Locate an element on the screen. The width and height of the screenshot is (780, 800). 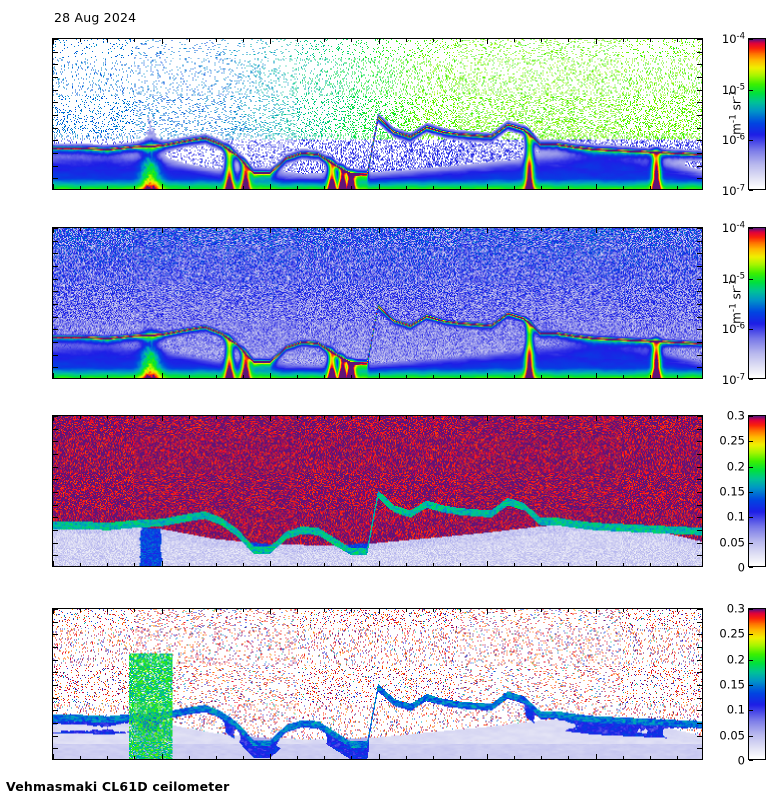
colorbar-tick-label: 10⁻⁷ is located at coordinates (733, 380).